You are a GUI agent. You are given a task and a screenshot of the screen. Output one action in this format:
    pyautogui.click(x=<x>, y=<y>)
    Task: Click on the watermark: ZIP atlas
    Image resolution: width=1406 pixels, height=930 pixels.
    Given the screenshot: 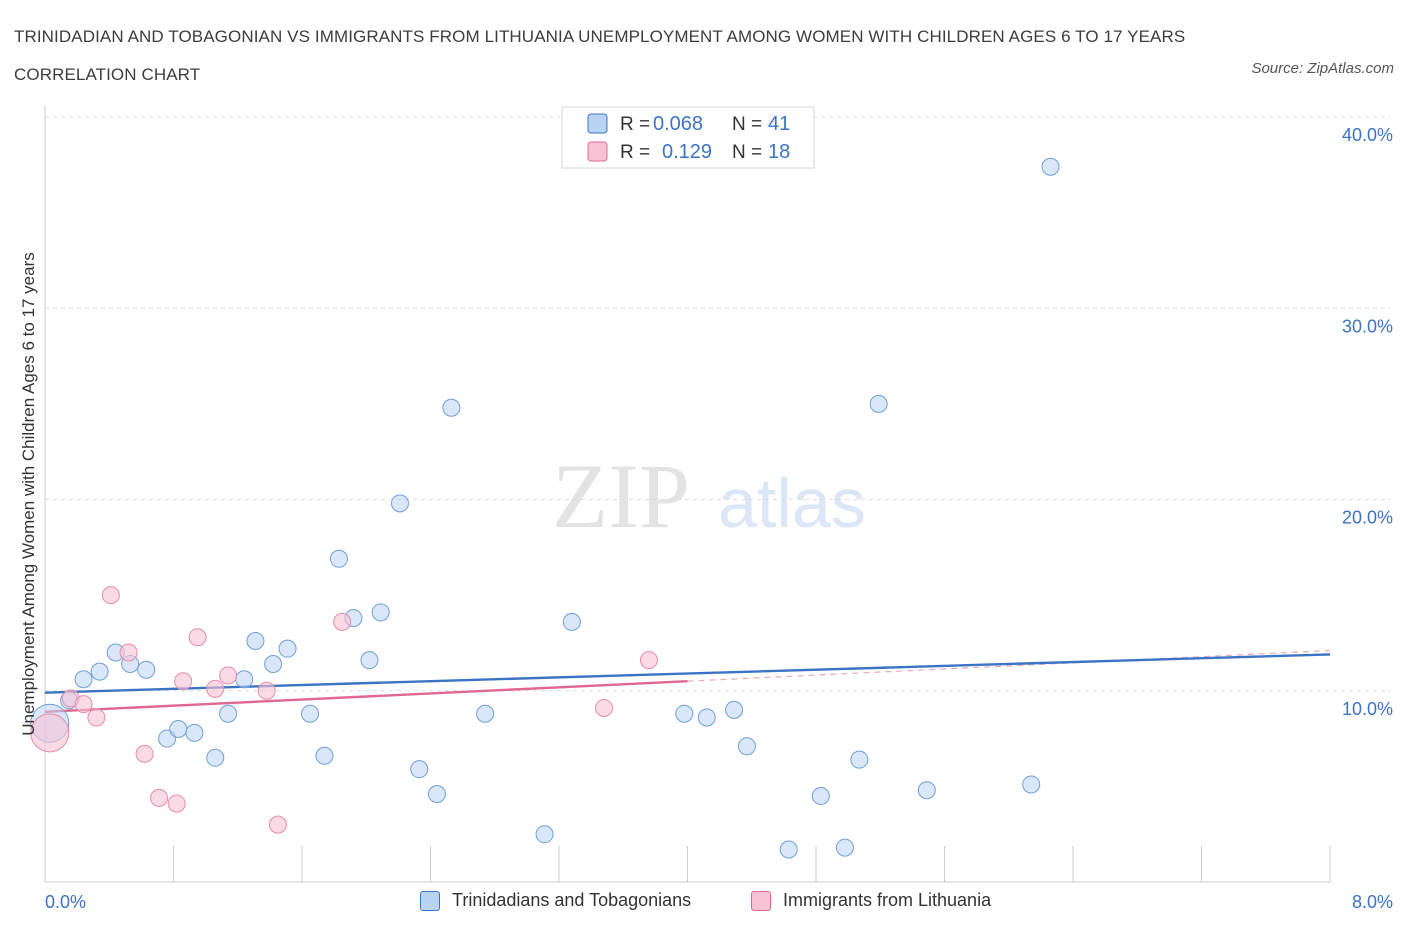 What is the action you would take?
    pyautogui.click(x=709, y=496)
    